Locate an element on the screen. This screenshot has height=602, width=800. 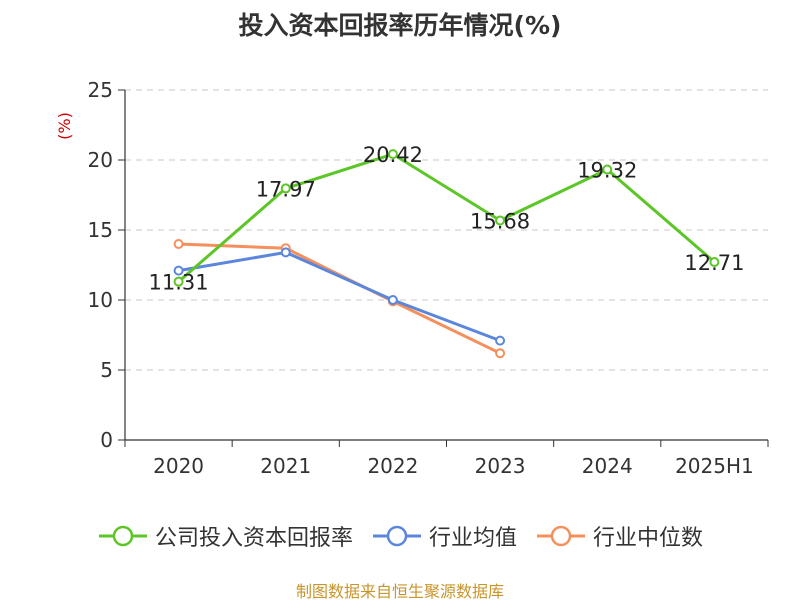
legend-label: 行业中位数 is located at coordinates (648, 538).